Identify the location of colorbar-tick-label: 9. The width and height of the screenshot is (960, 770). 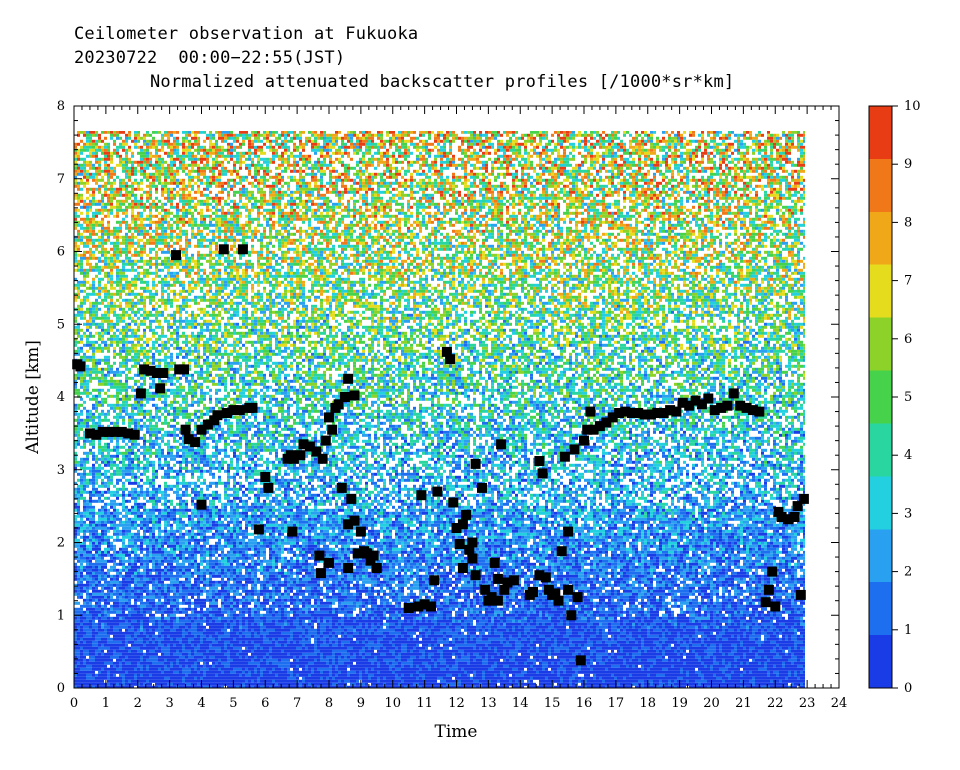
(908, 164).